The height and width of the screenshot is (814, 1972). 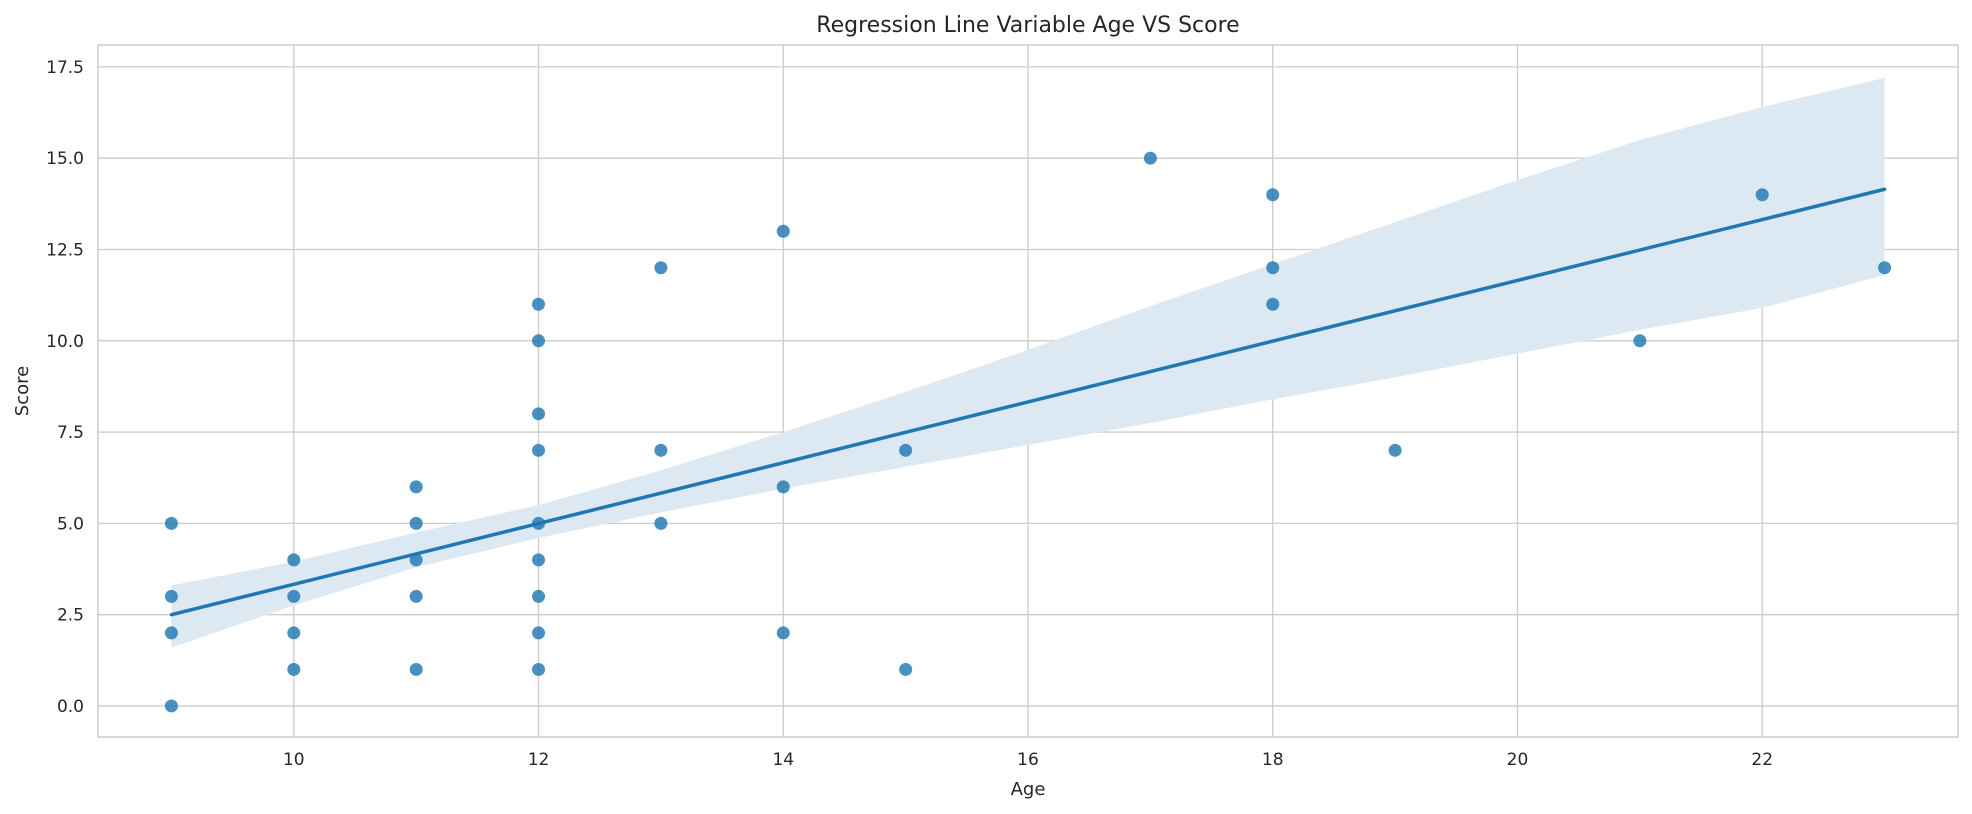 I want to click on y-axis-label: Score, so click(x=22, y=391).